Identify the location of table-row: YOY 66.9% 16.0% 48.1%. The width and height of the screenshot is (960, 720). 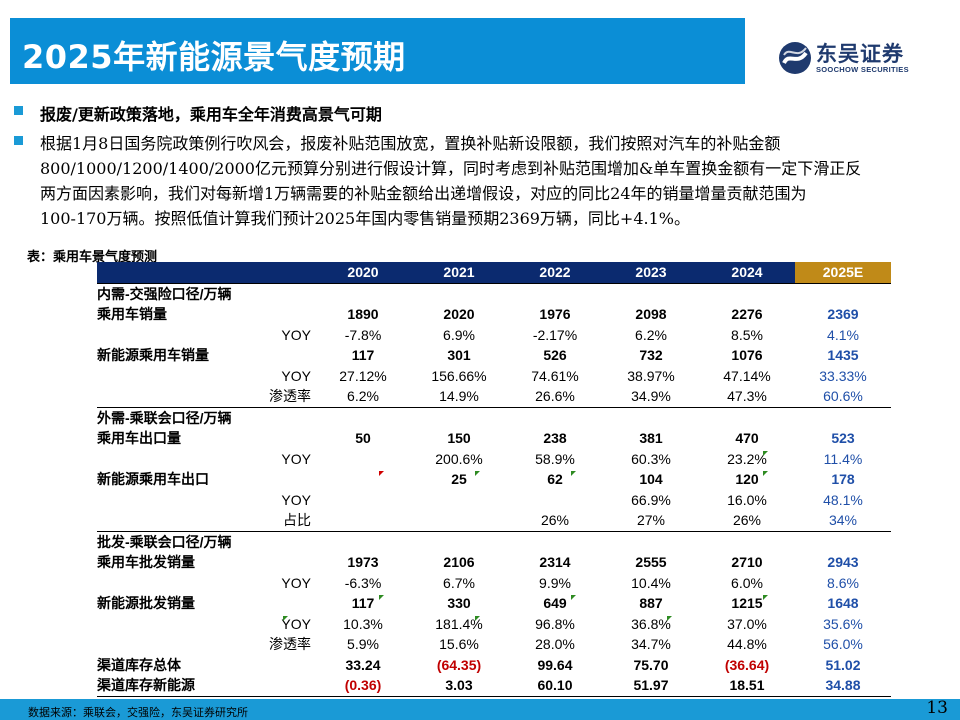
(494, 500).